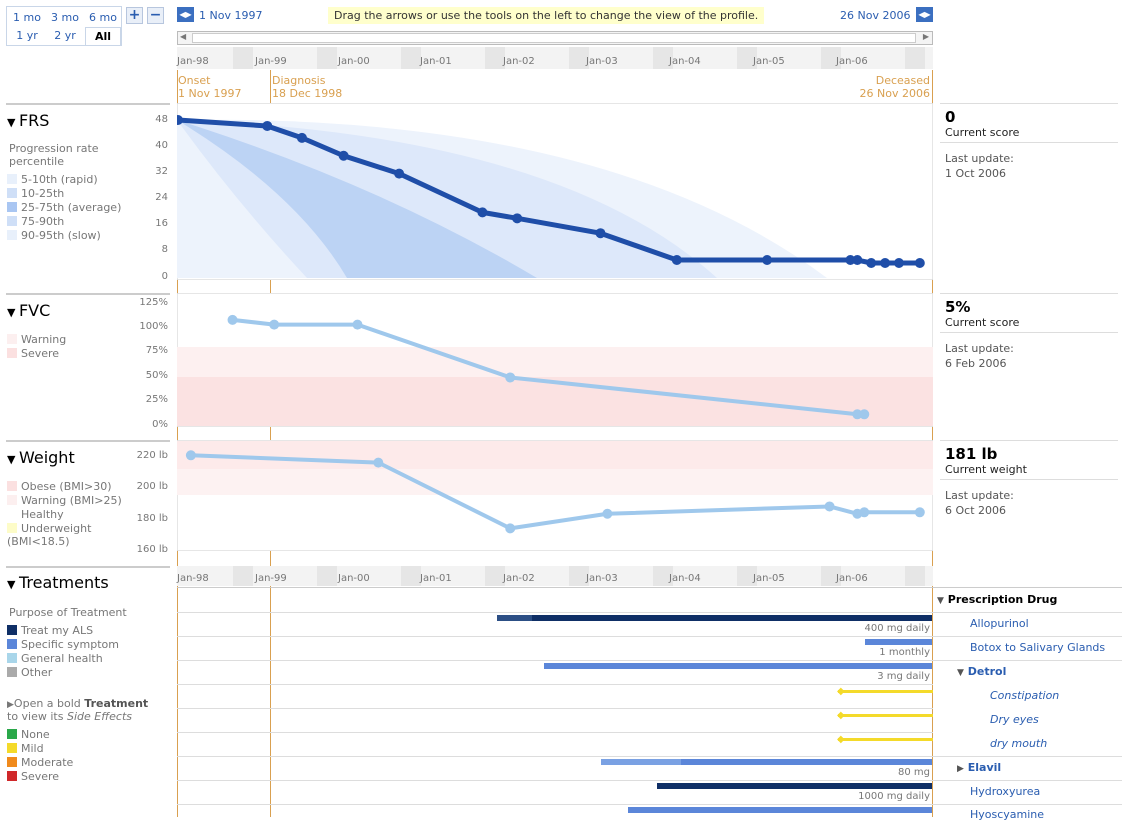 The width and height of the screenshot is (1123, 821). I want to click on range-1yr-button: 1 yr, so click(27, 35).